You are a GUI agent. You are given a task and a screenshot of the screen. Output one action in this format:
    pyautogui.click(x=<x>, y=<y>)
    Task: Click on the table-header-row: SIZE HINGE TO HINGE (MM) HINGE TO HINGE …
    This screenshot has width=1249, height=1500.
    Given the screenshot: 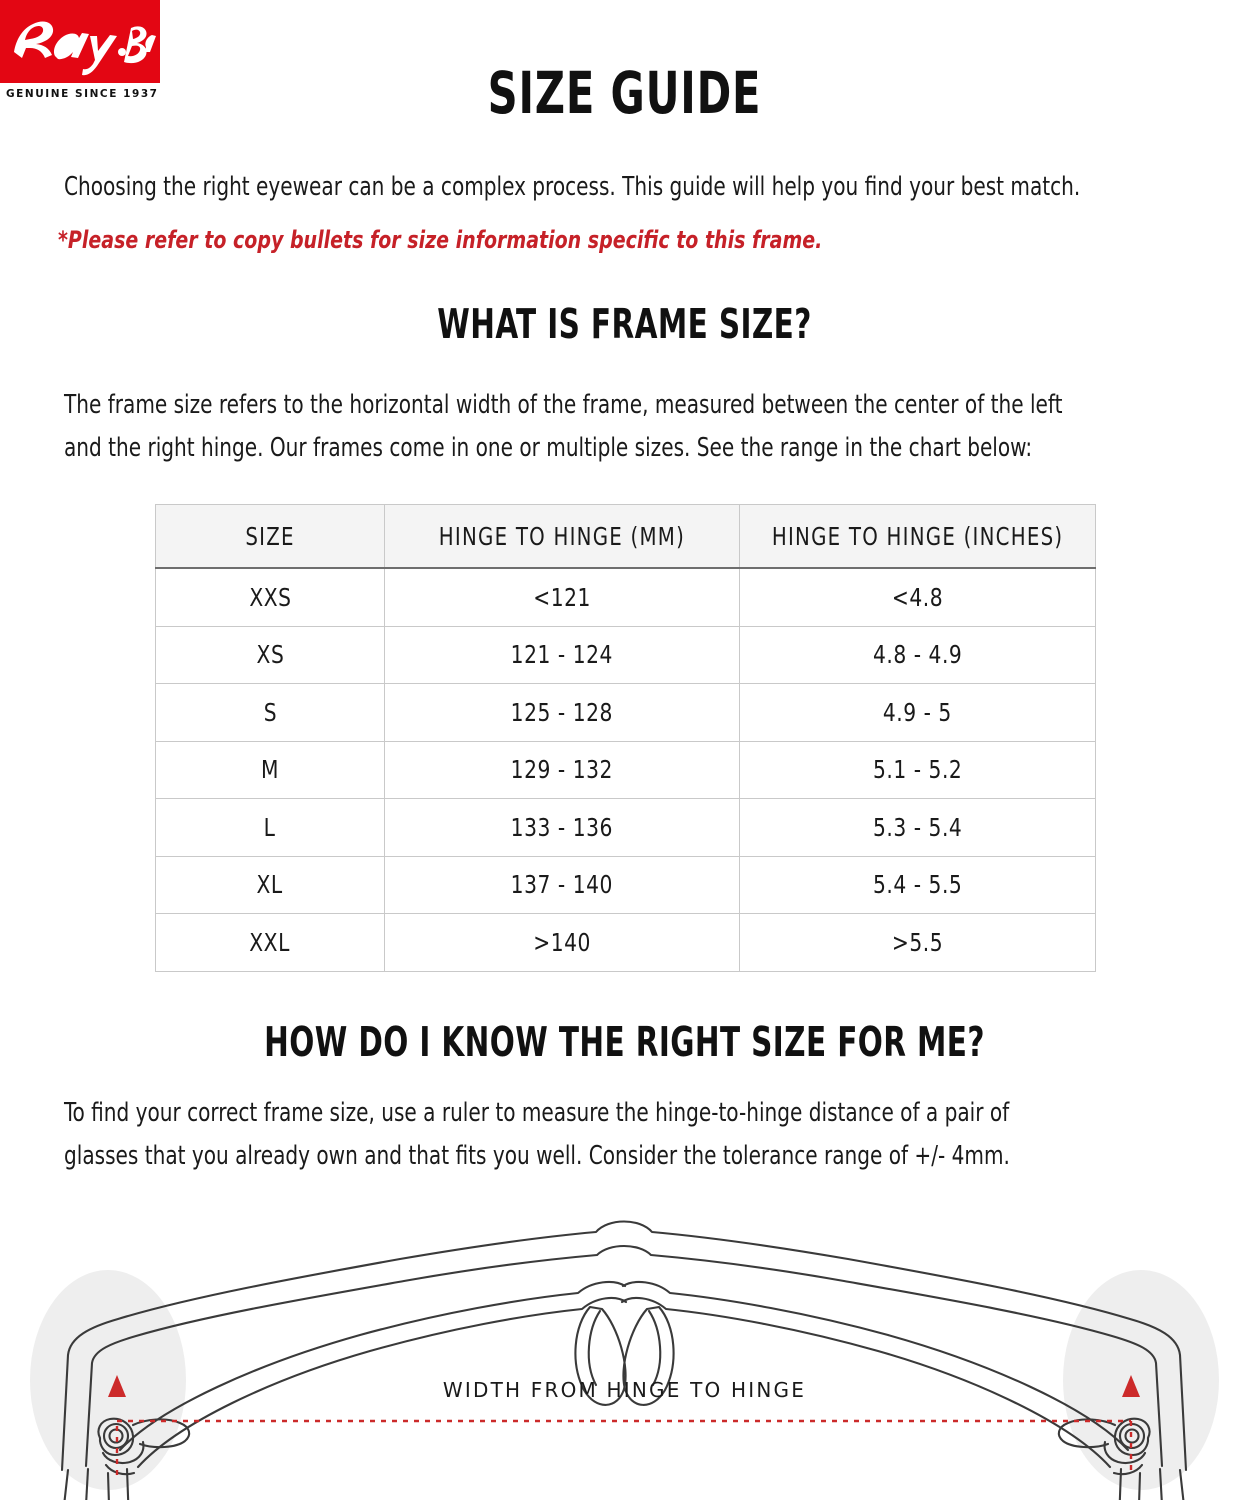 What is the action you would take?
    pyautogui.click(x=625, y=536)
    